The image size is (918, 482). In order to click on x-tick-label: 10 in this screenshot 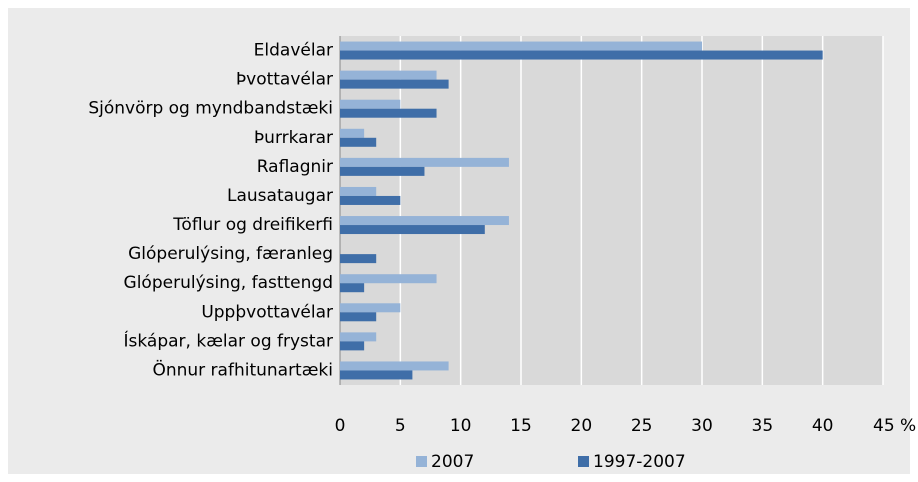, I will do `click(461, 426)`.